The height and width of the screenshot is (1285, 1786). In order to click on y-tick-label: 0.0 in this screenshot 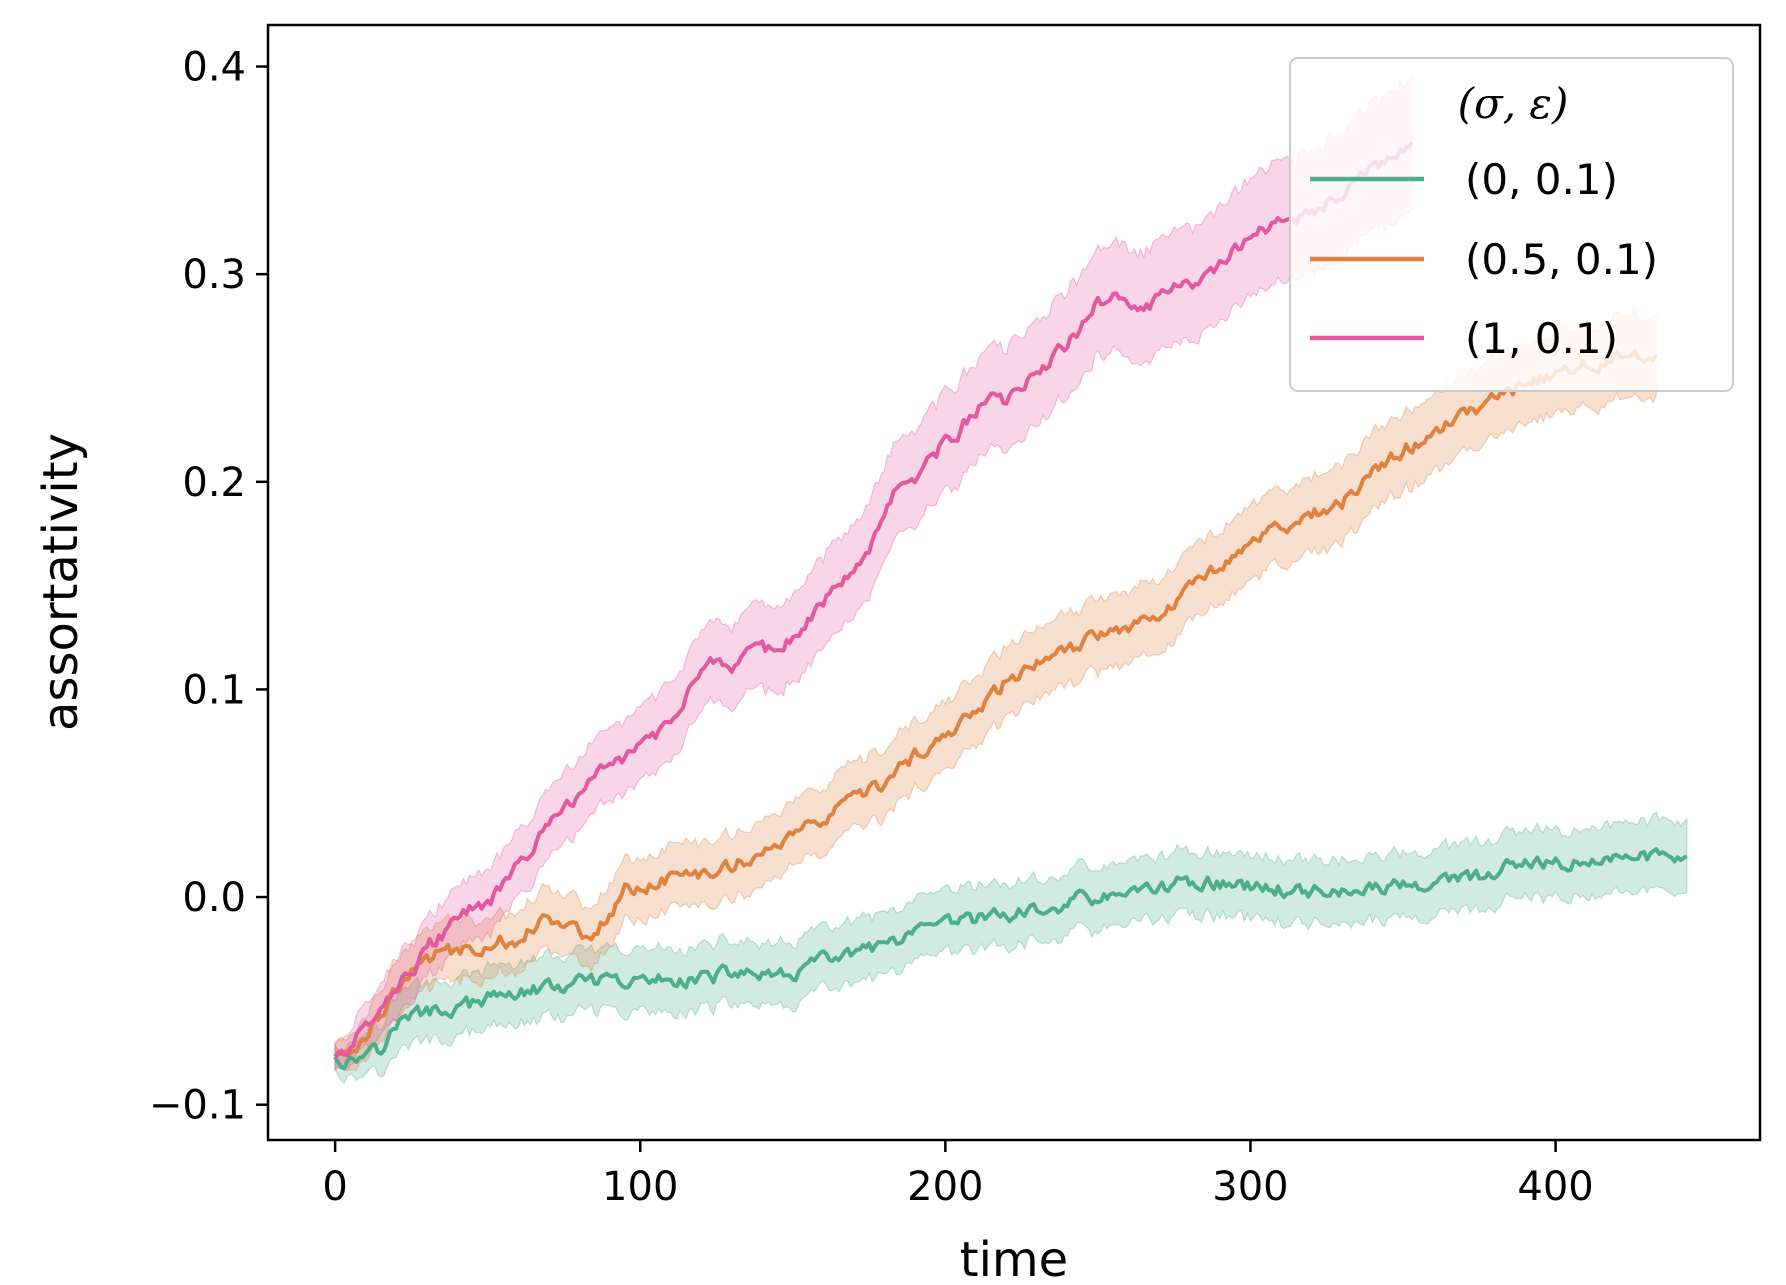, I will do `click(214, 898)`.